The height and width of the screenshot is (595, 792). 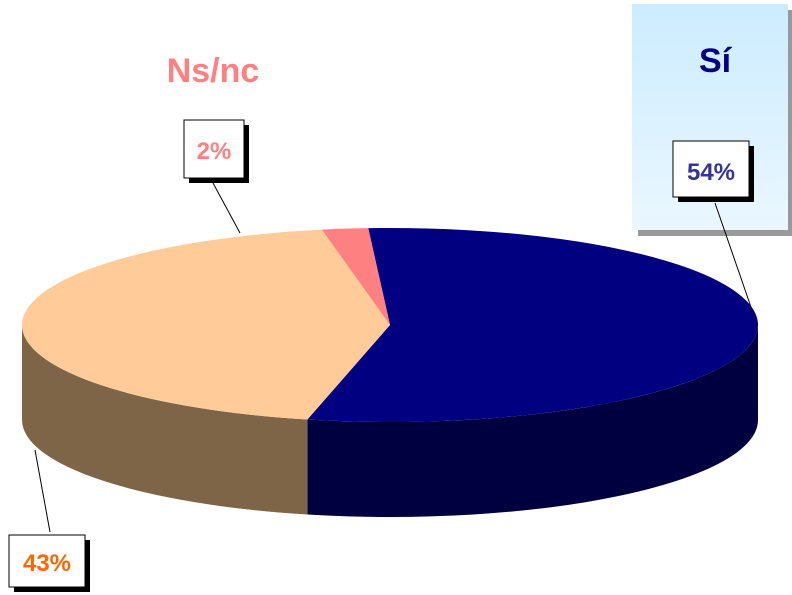 I want to click on value-box-43: 43%, so click(x=49, y=563).